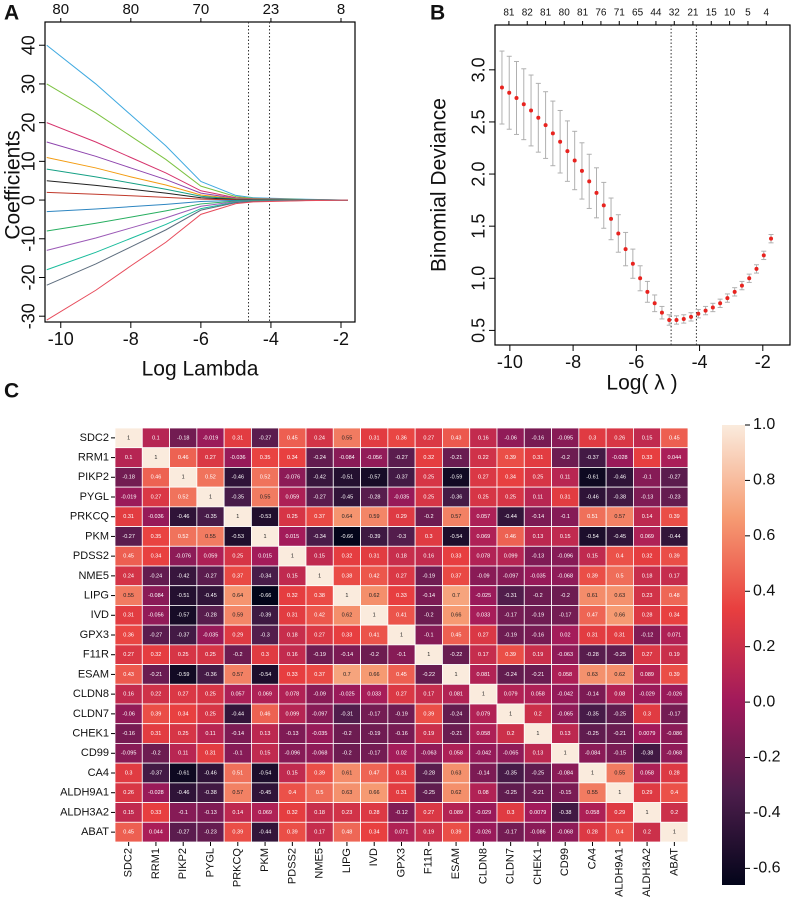 Image resolution: width=800 pixels, height=906 pixels. I want to click on row-label: CLDN7, so click(91, 714).